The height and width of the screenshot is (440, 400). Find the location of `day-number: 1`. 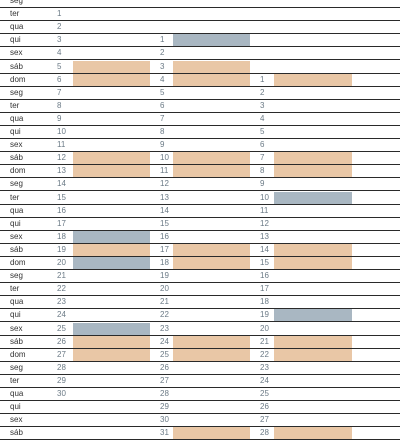

day-number: 1 is located at coordinates (262, 79).